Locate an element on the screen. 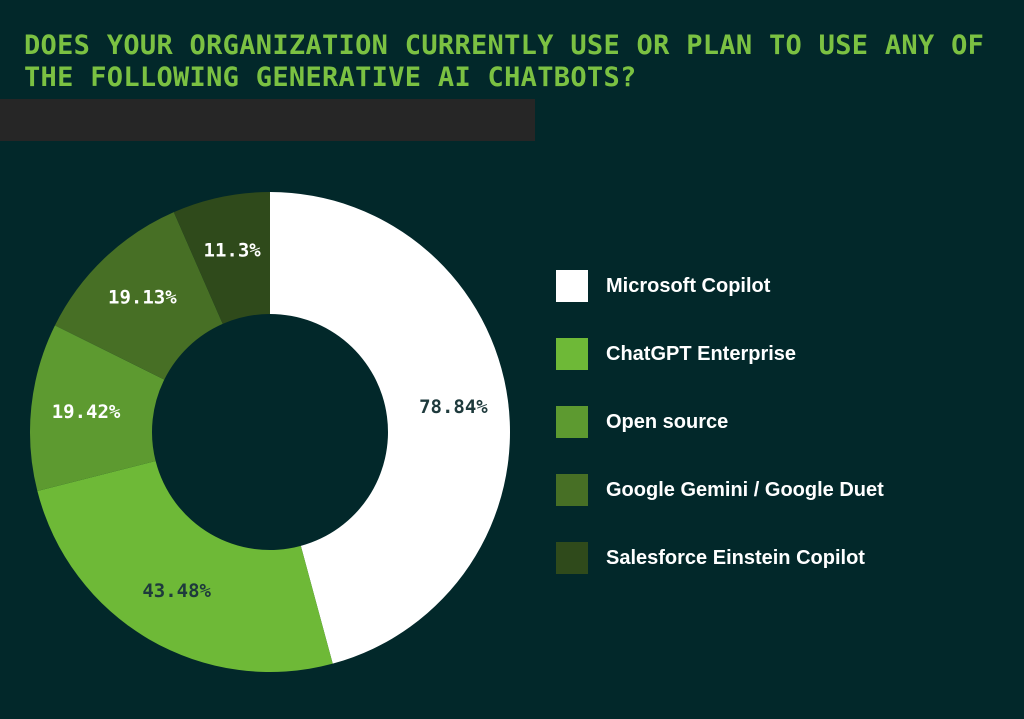 Image resolution: width=1024 pixels, height=719 pixels. legend-label: Microsoft Copilot is located at coordinates (688, 286).